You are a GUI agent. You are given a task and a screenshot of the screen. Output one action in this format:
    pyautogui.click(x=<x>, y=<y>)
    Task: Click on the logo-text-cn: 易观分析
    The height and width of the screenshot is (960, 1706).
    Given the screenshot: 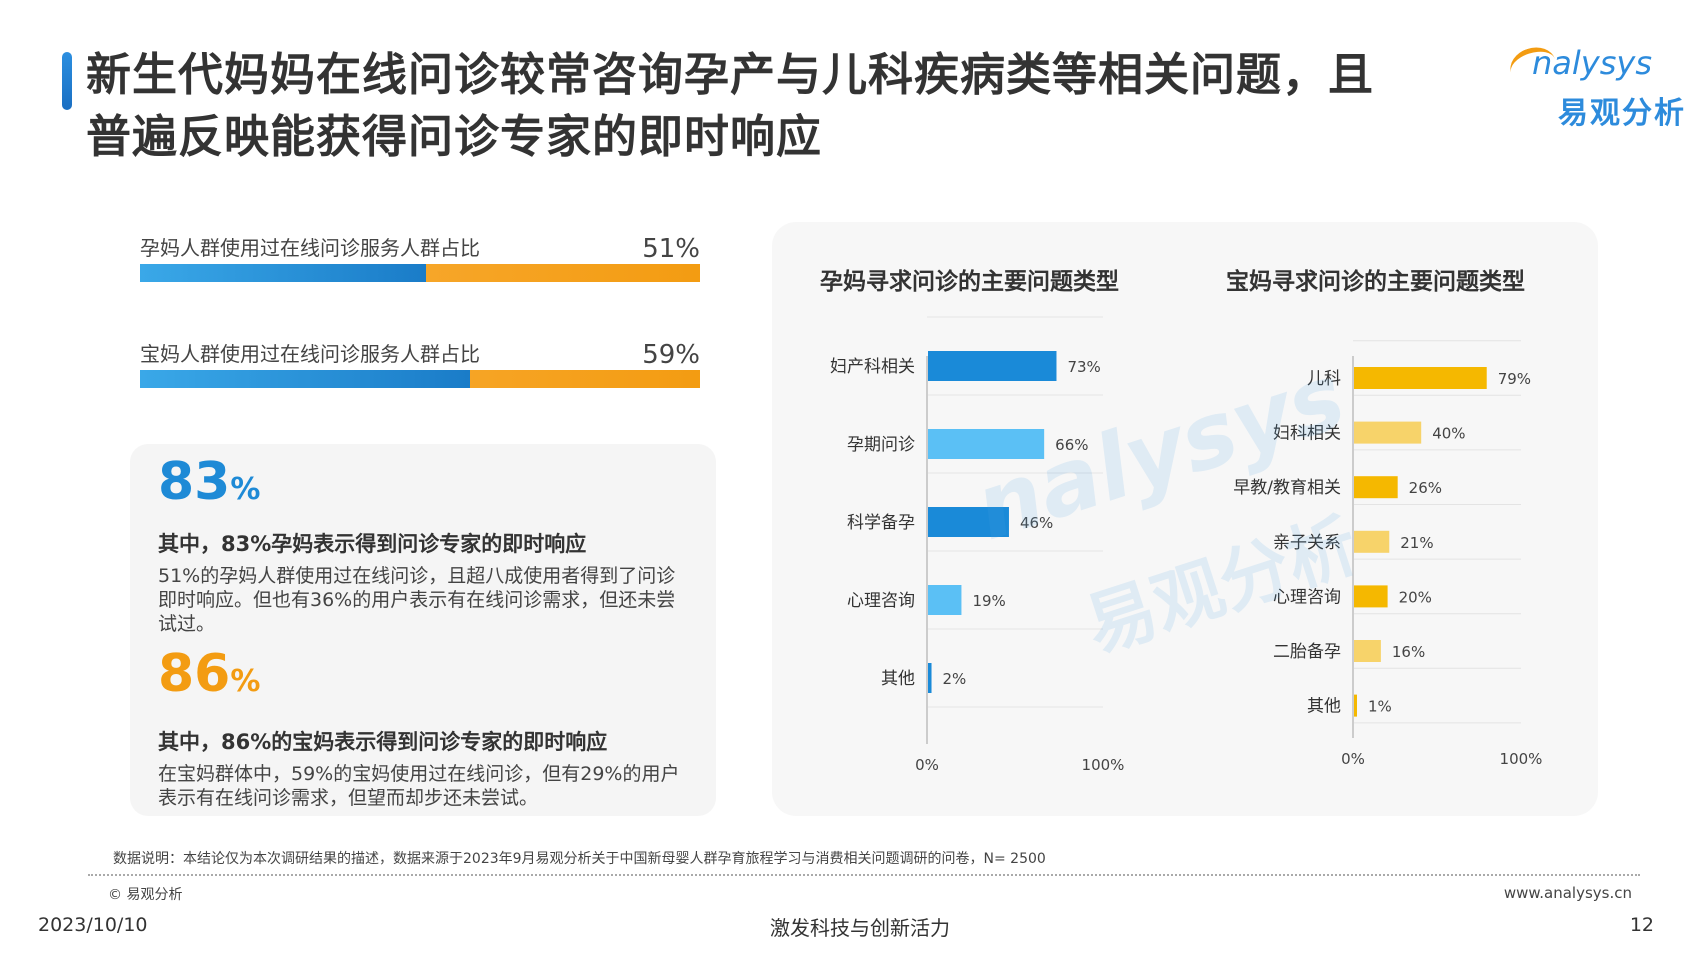 What is the action you would take?
    pyautogui.click(x=1622, y=113)
    